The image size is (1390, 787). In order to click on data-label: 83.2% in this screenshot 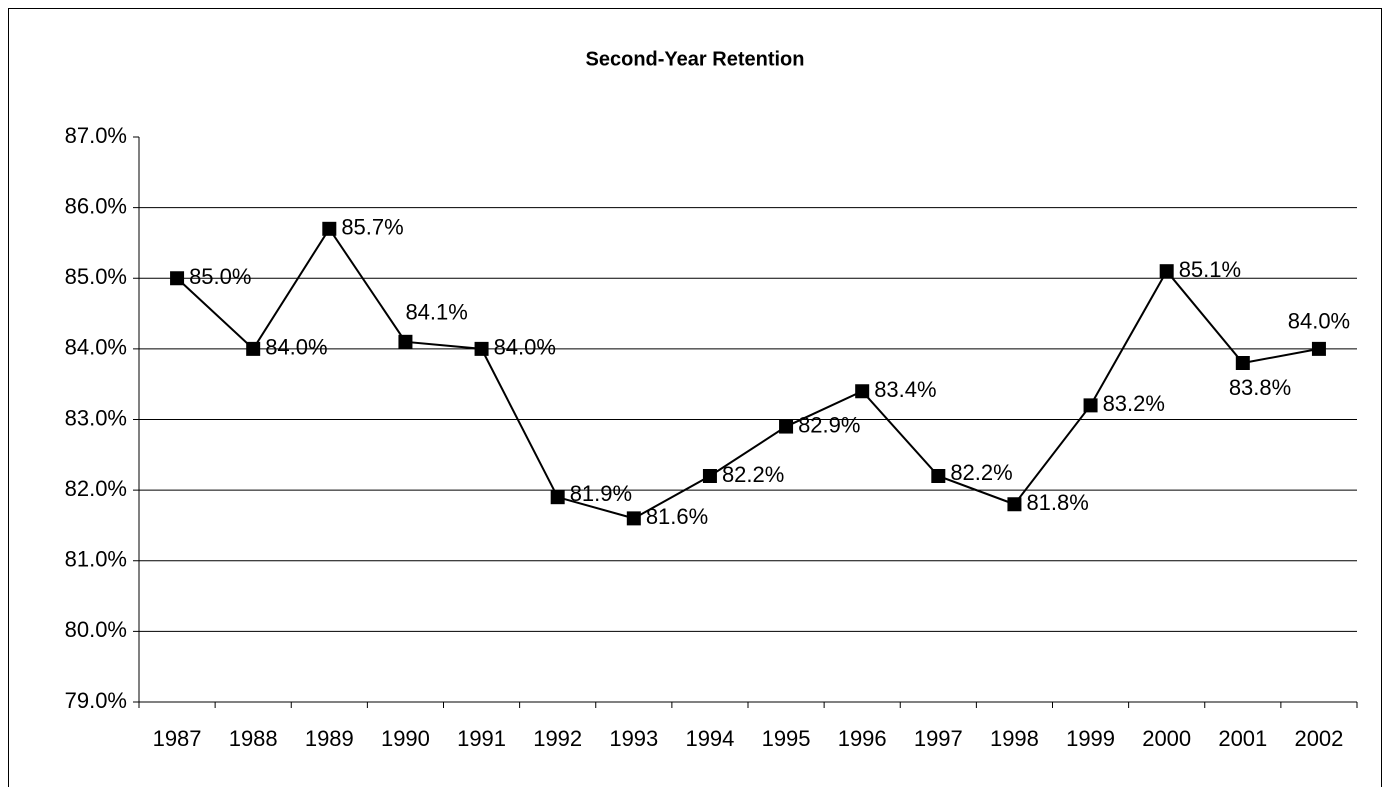, I will do `click(1134, 403)`.